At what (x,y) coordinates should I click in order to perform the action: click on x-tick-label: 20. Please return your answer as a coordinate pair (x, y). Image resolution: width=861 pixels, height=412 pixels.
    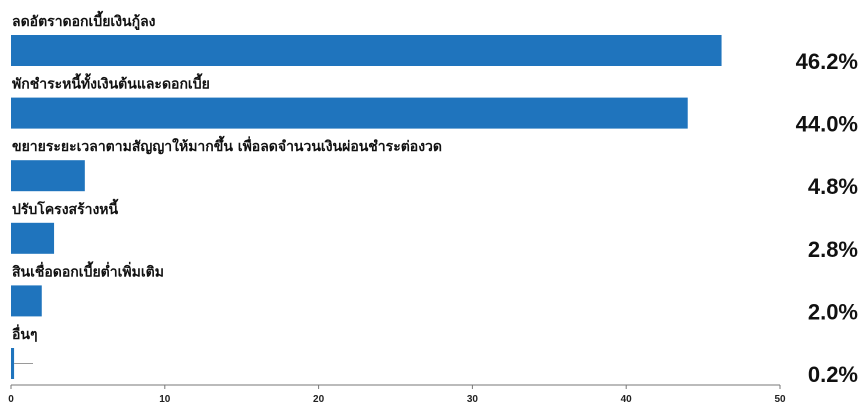
    Looking at the image, I should click on (319, 399).